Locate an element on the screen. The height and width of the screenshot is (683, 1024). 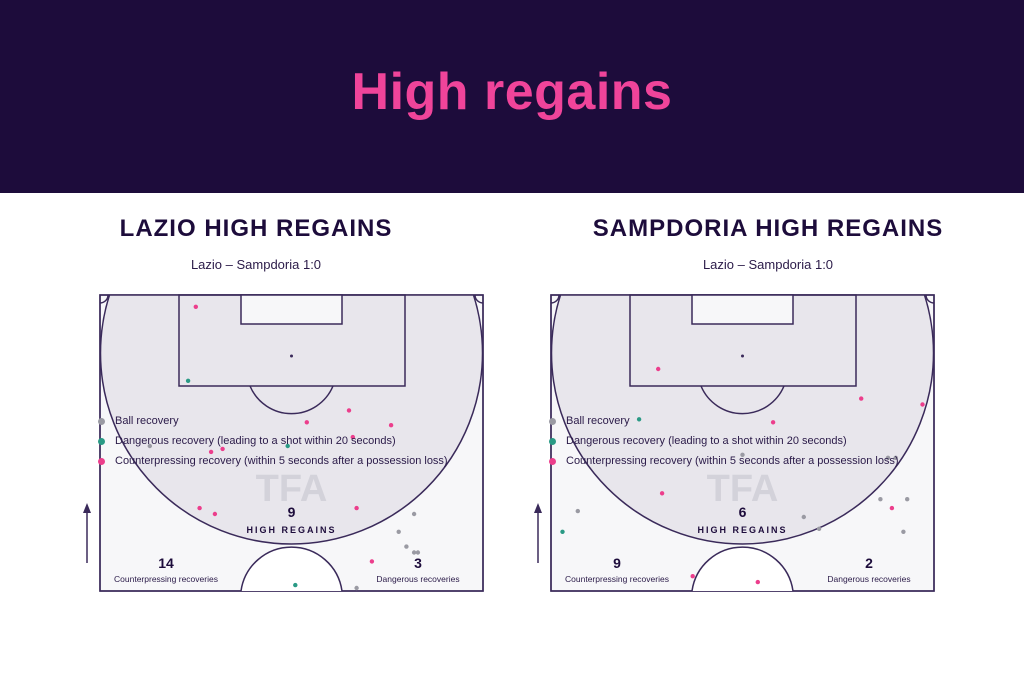
page-title: High regains is located at coordinates (512, 92).